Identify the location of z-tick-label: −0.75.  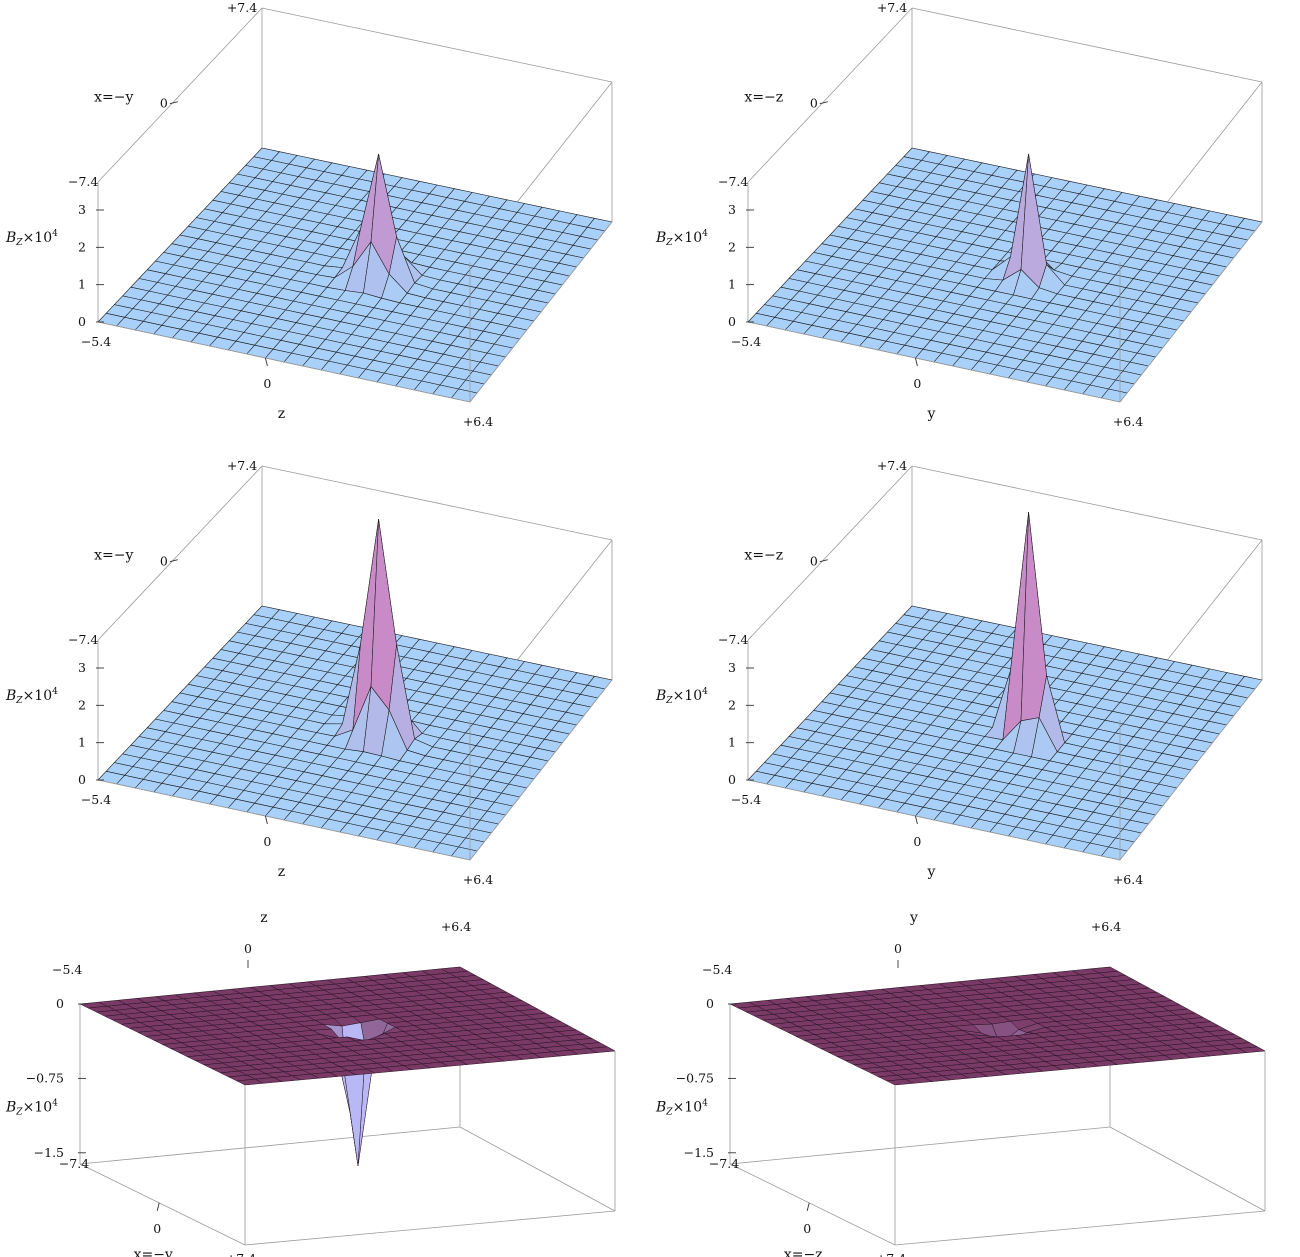
(45, 1077).